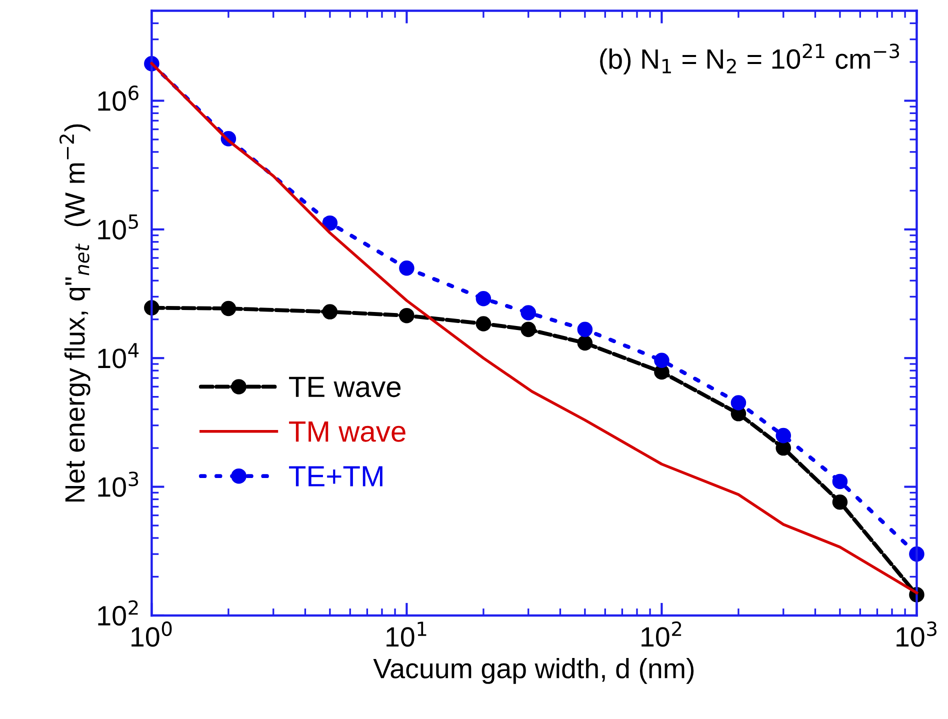 The height and width of the screenshot is (719, 948). What do you see at coordinates (406, 634) in the screenshot?
I see `x-tick-label: 10$^{1}$` at bounding box center [406, 634].